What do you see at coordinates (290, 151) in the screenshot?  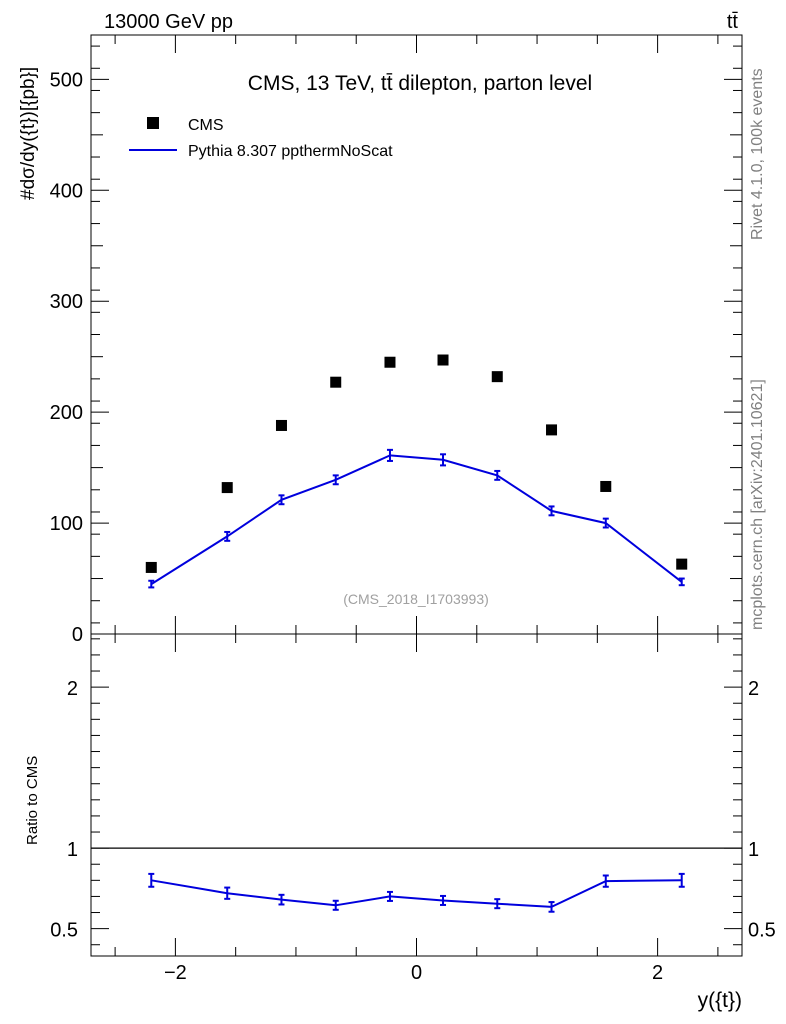 I see `legend-label-pythia: Pythia 8.307 ppthermNoScat` at bounding box center [290, 151].